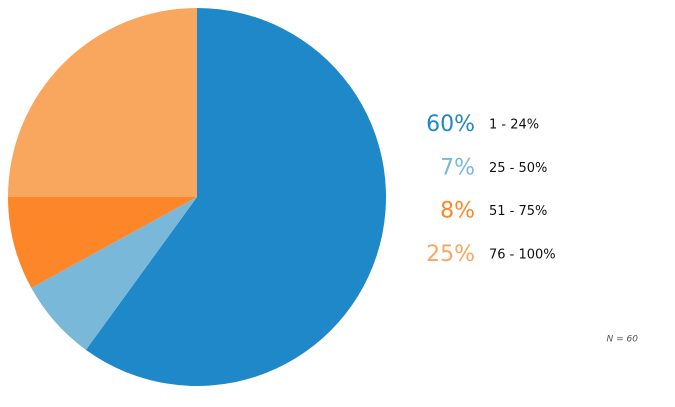 Image resolution: width=675 pixels, height=407 pixels. What do you see at coordinates (450, 124) in the screenshot?
I see `legend-value: 60%` at bounding box center [450, 124].